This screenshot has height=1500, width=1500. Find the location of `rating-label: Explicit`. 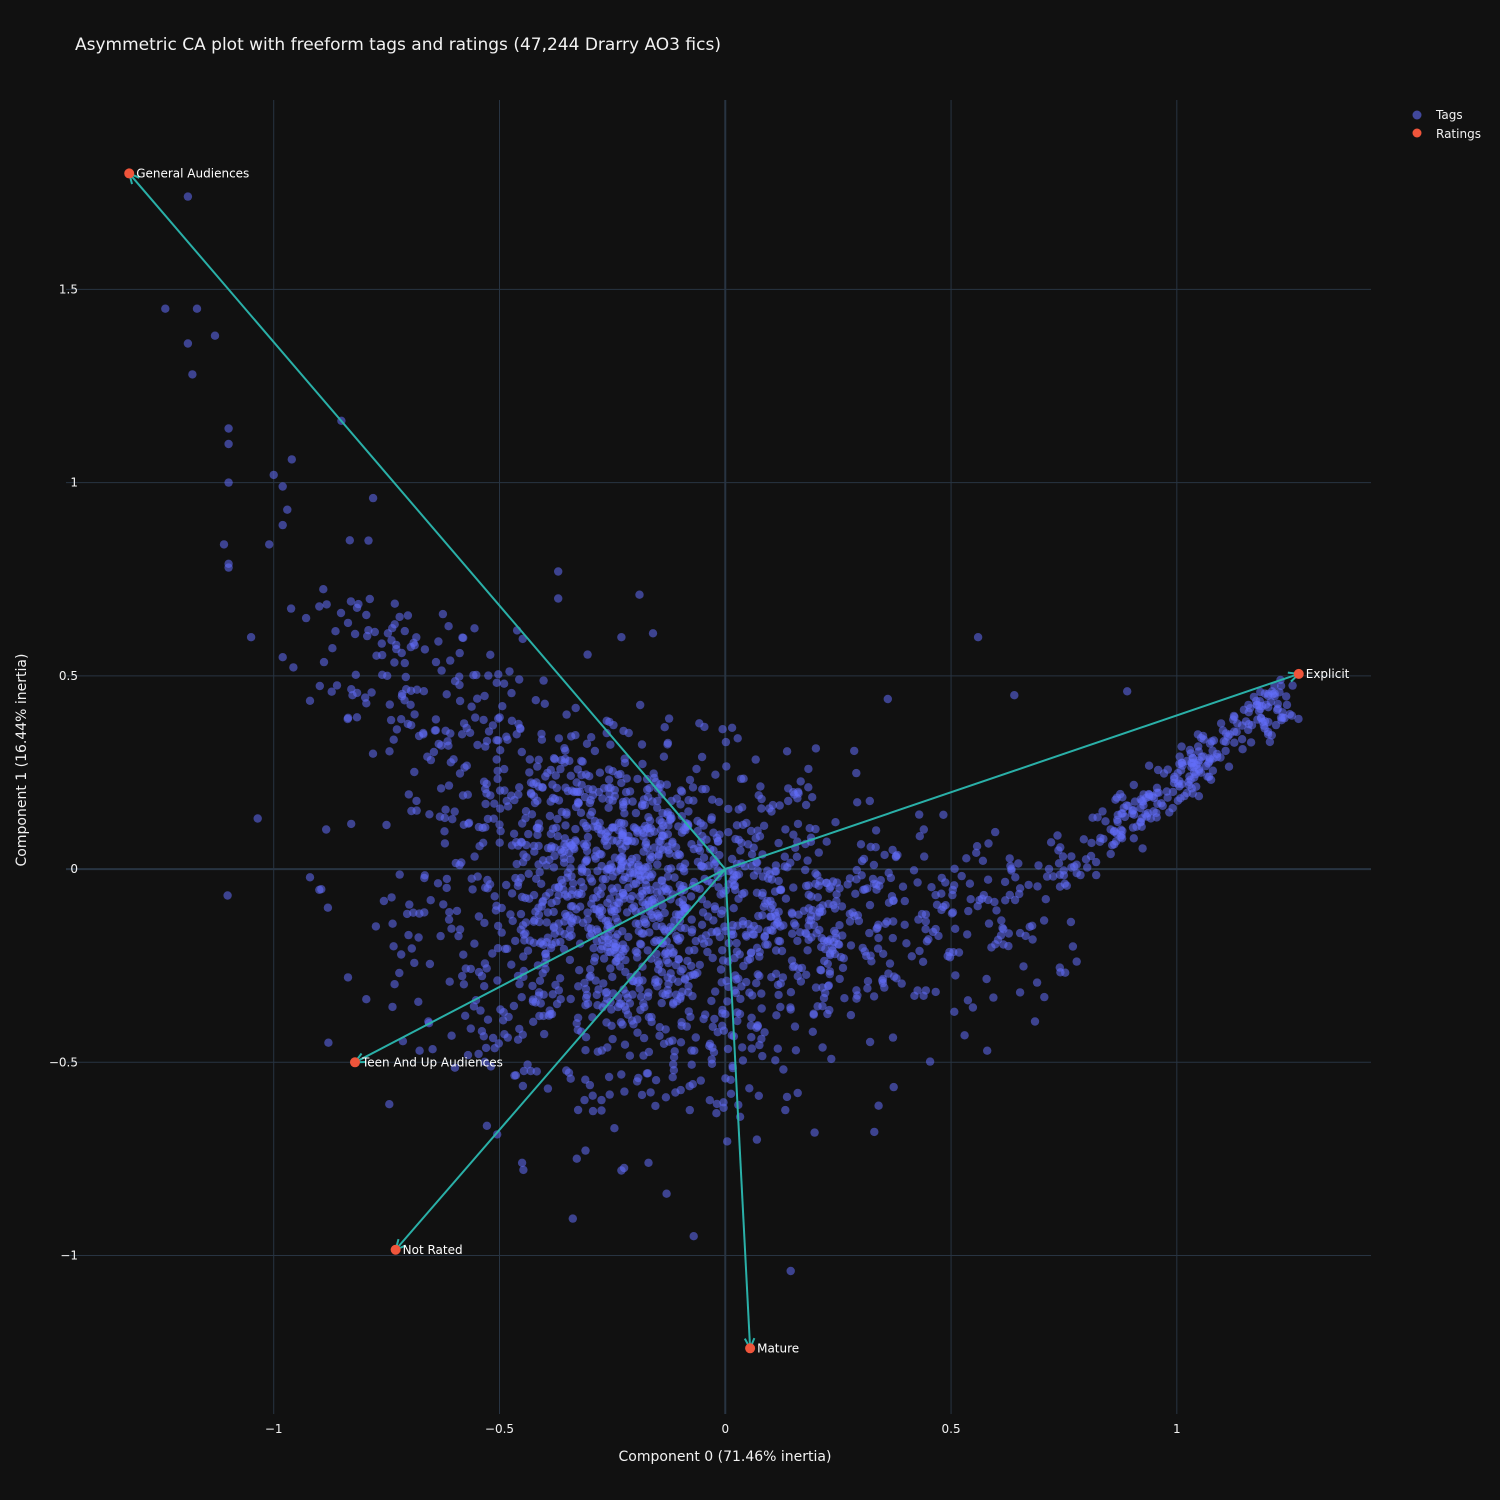

rating-label: Explicit is located at coordinates (1328, 674).